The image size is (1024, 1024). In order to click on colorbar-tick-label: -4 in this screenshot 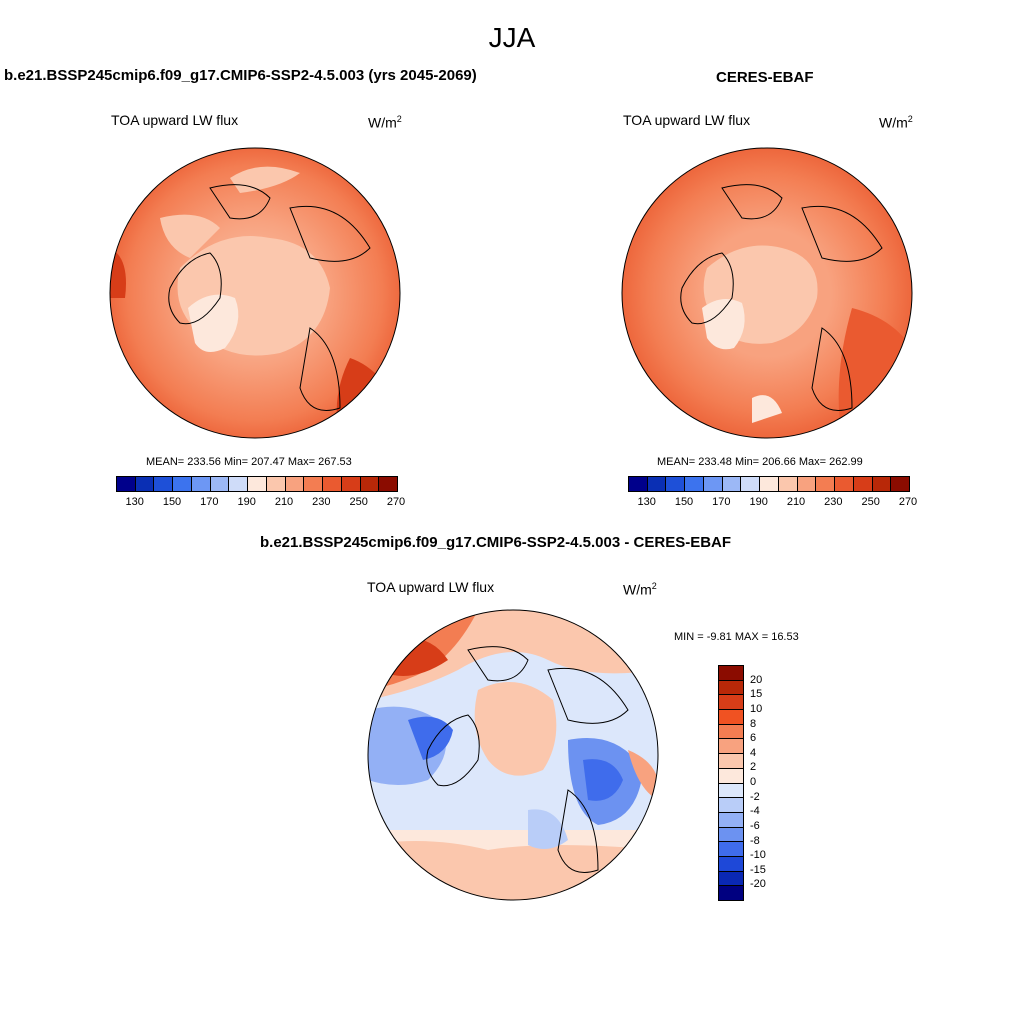, I will do `click(755, 811)`.